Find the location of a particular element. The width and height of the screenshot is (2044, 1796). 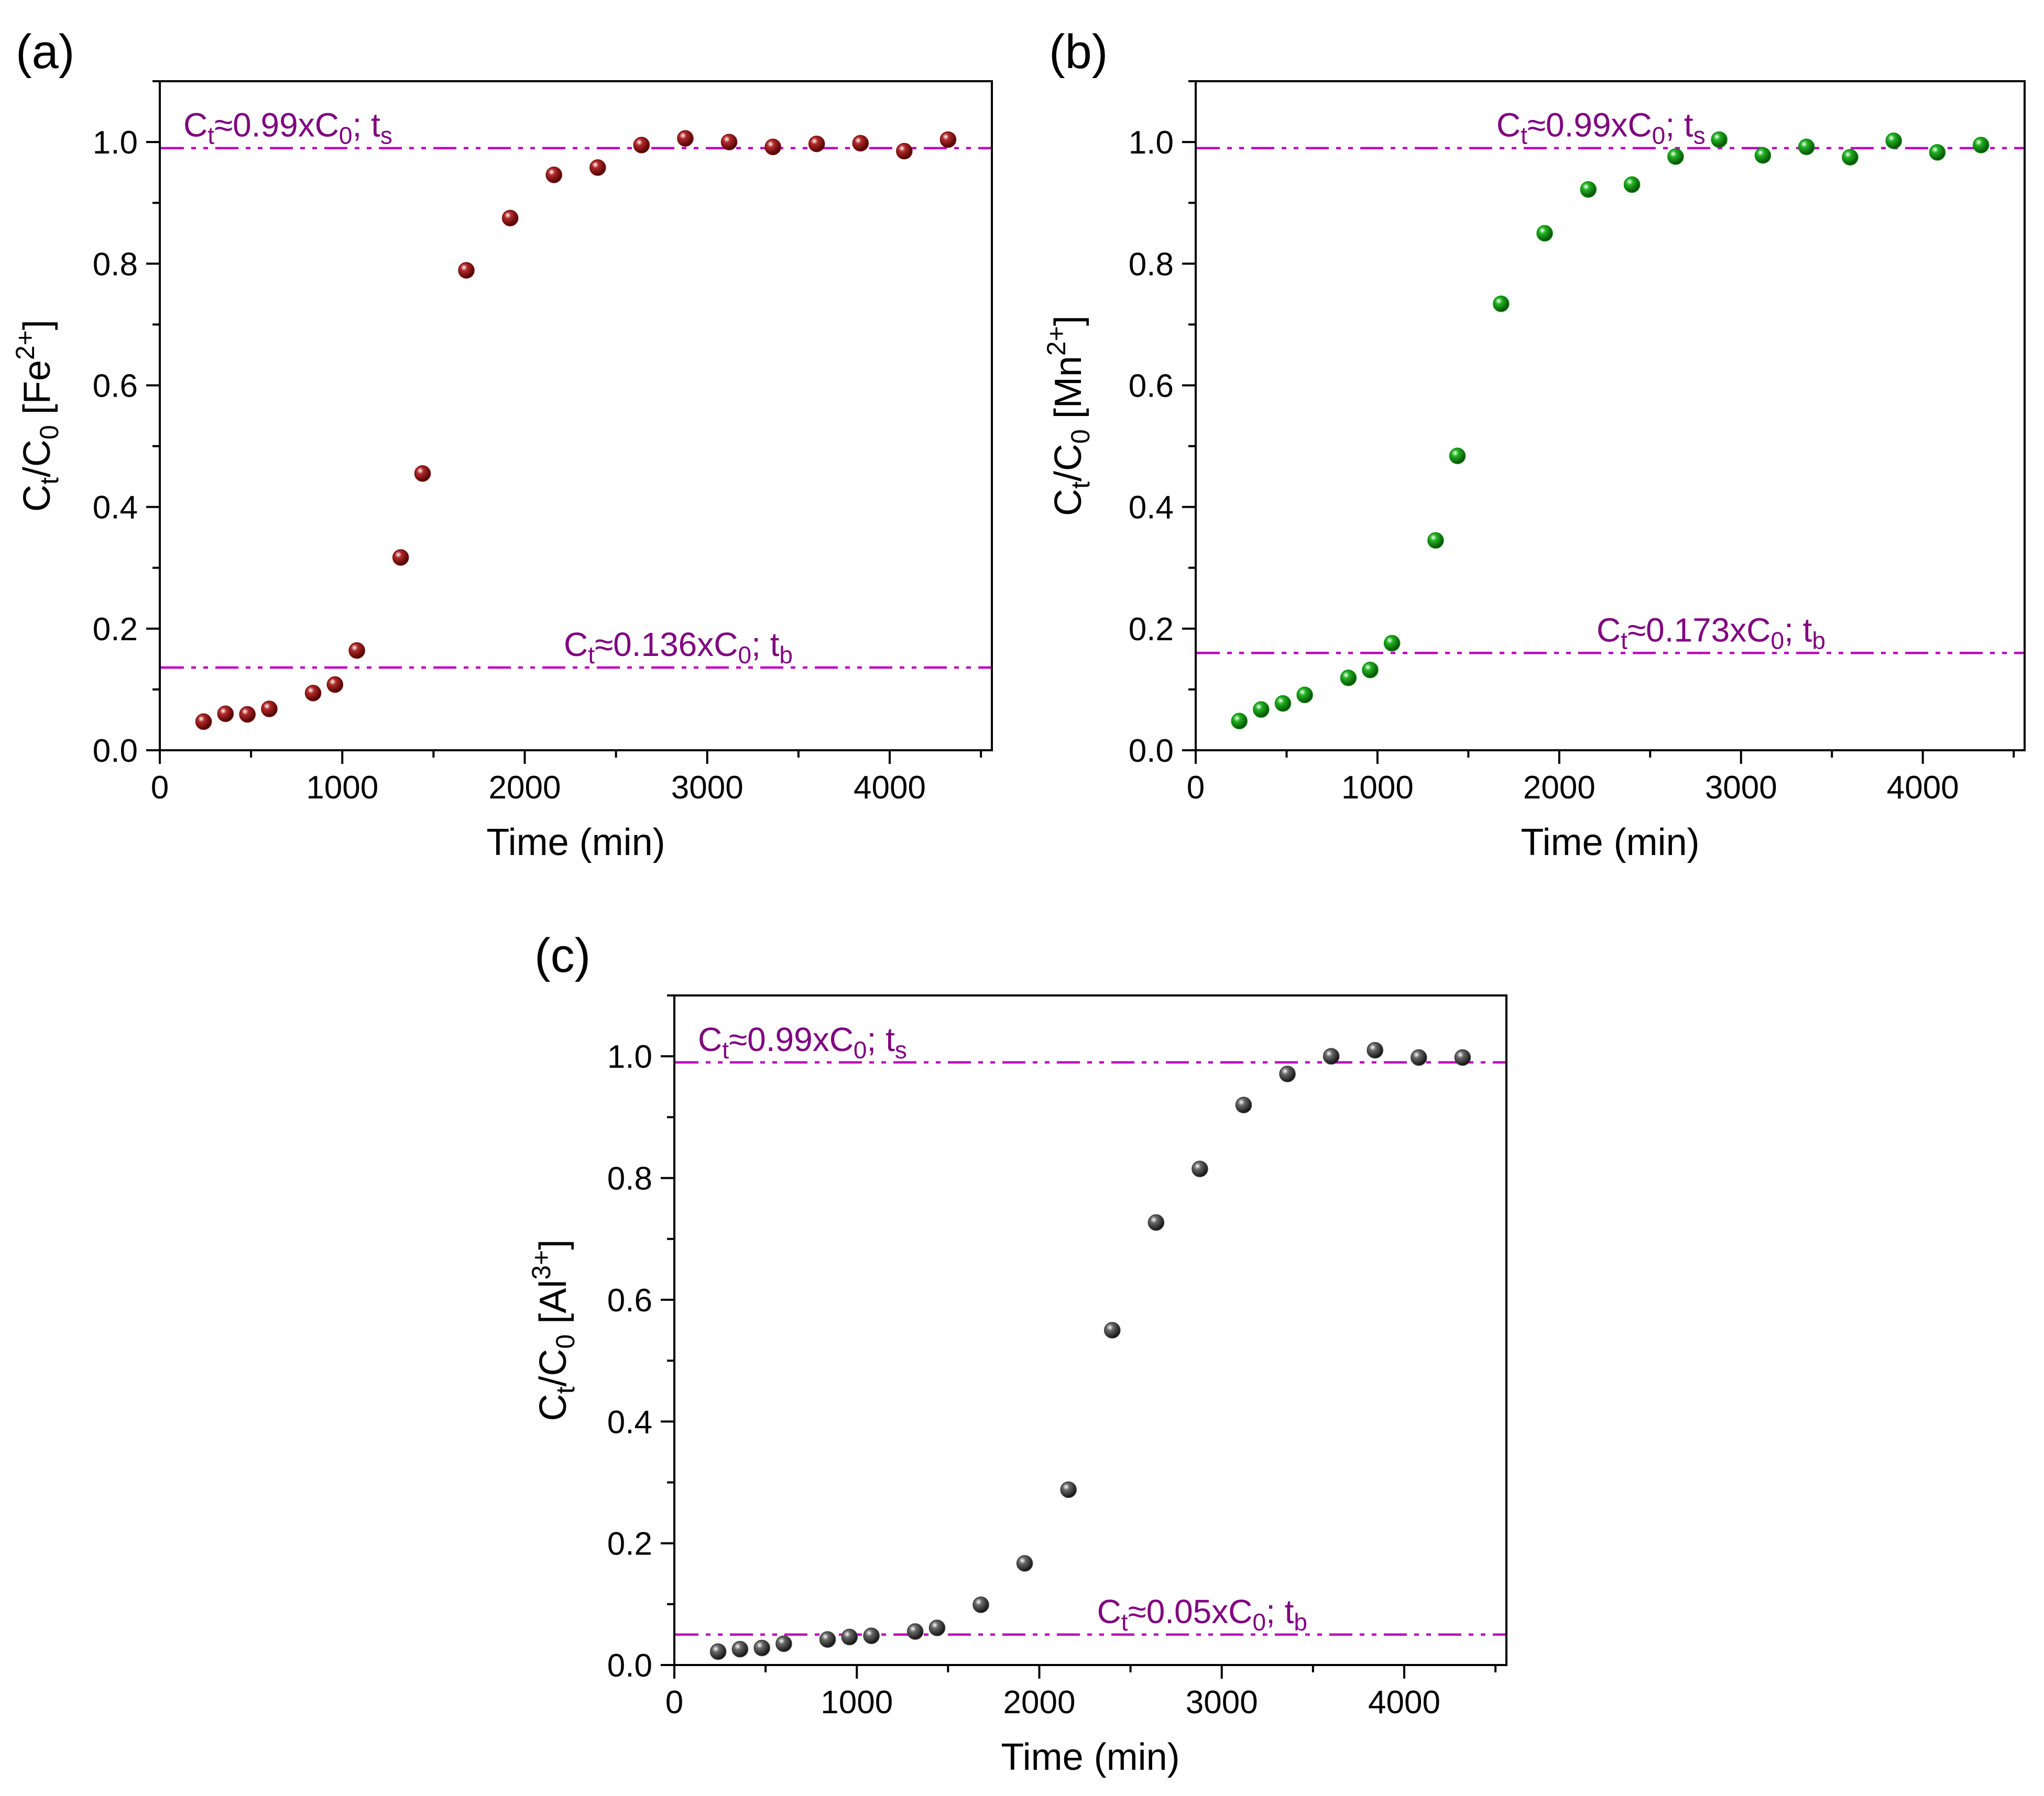

panel-label: (b) is located at coordinates (1078, 52).